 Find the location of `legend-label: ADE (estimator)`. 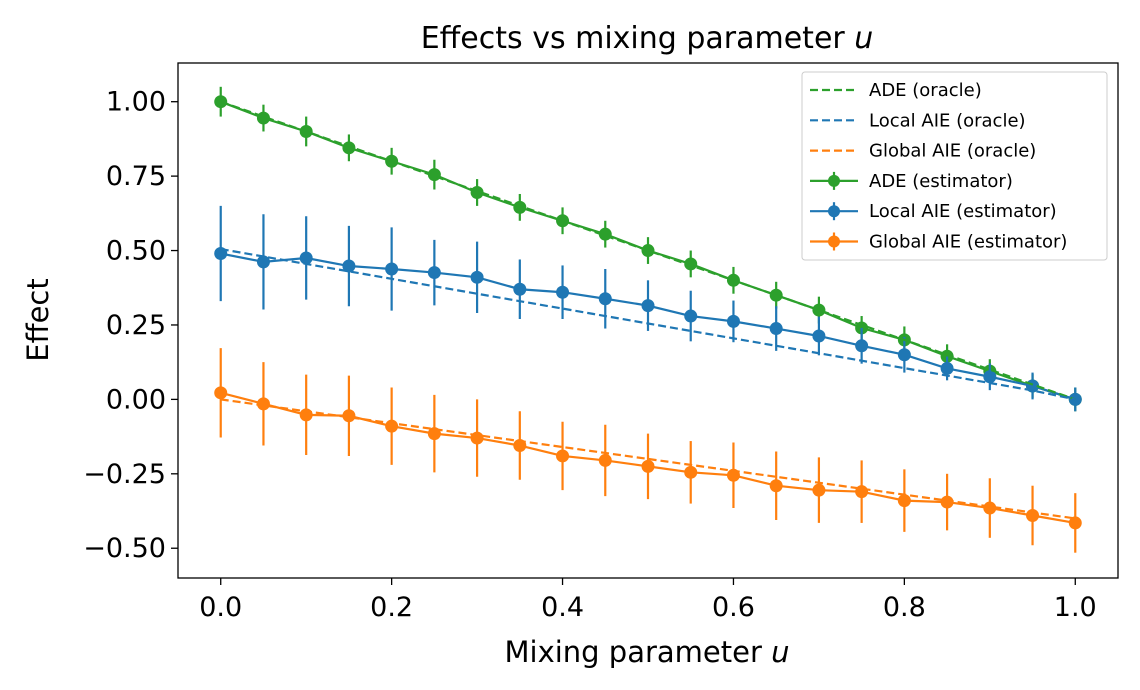

legend-label: ADE (estimator) is located at coordinates (941, 181).